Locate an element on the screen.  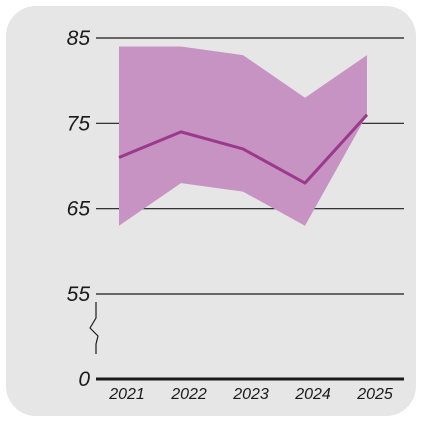
axis-layer is located at coordinates (246, 341).